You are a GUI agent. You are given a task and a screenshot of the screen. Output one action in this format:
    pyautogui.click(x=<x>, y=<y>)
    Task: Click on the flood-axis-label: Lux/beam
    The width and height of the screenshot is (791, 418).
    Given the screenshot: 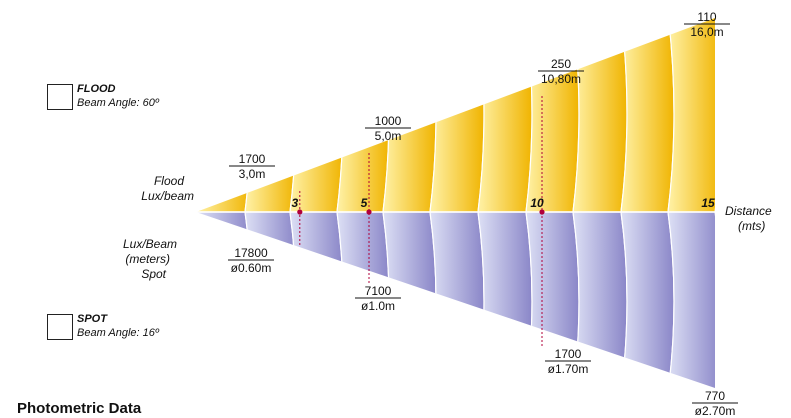 What is the action you would take?
    pyautogui.click(x=167, y=196)
    